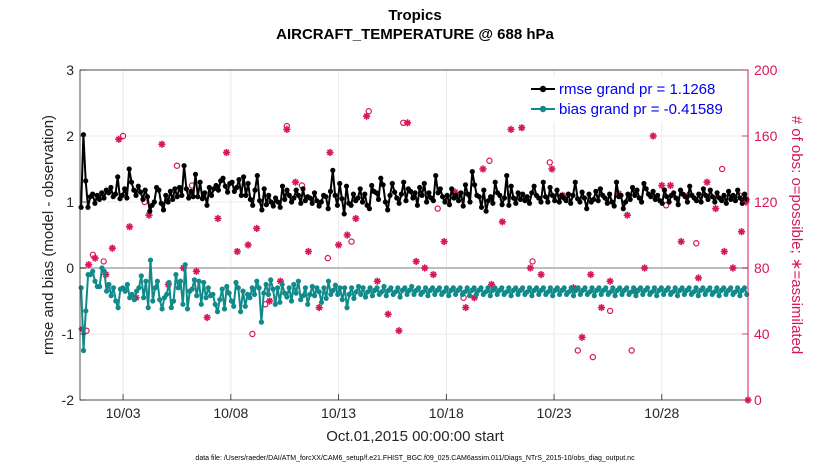 The height and width of the screenshot is (470, 830). Describe the element at coordinates (415, 34) in the screenshot. I see `chart-subtitle: AIRCRAFT_TEMPERATURE @ 688 hPa` at that location.